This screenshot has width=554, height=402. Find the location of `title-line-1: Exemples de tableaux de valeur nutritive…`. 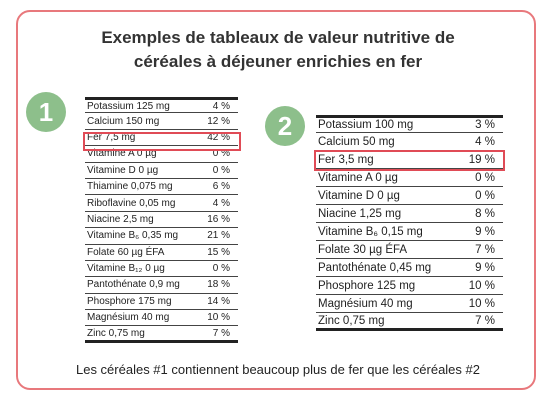

title-line-1: Exemples de tableaux de valeur nutritive… is located at coordinates (278, 37).